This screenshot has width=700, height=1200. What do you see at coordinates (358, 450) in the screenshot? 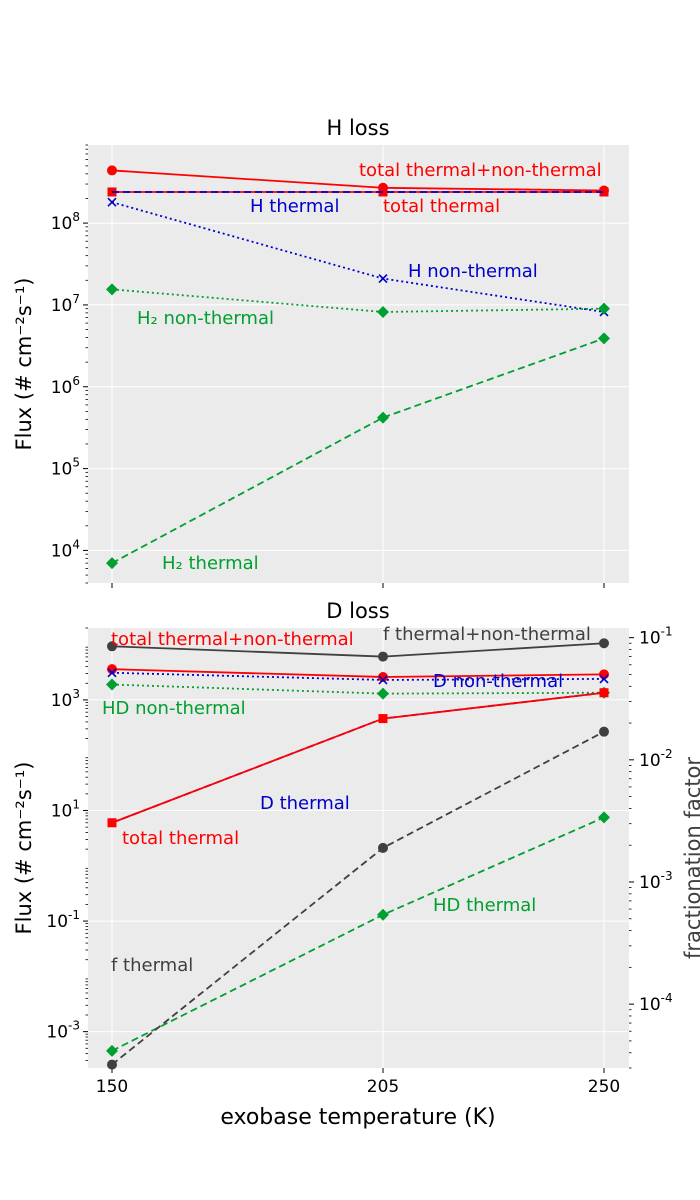
I see `top-series-line-h-thermal` at bounding box center [358, 450].